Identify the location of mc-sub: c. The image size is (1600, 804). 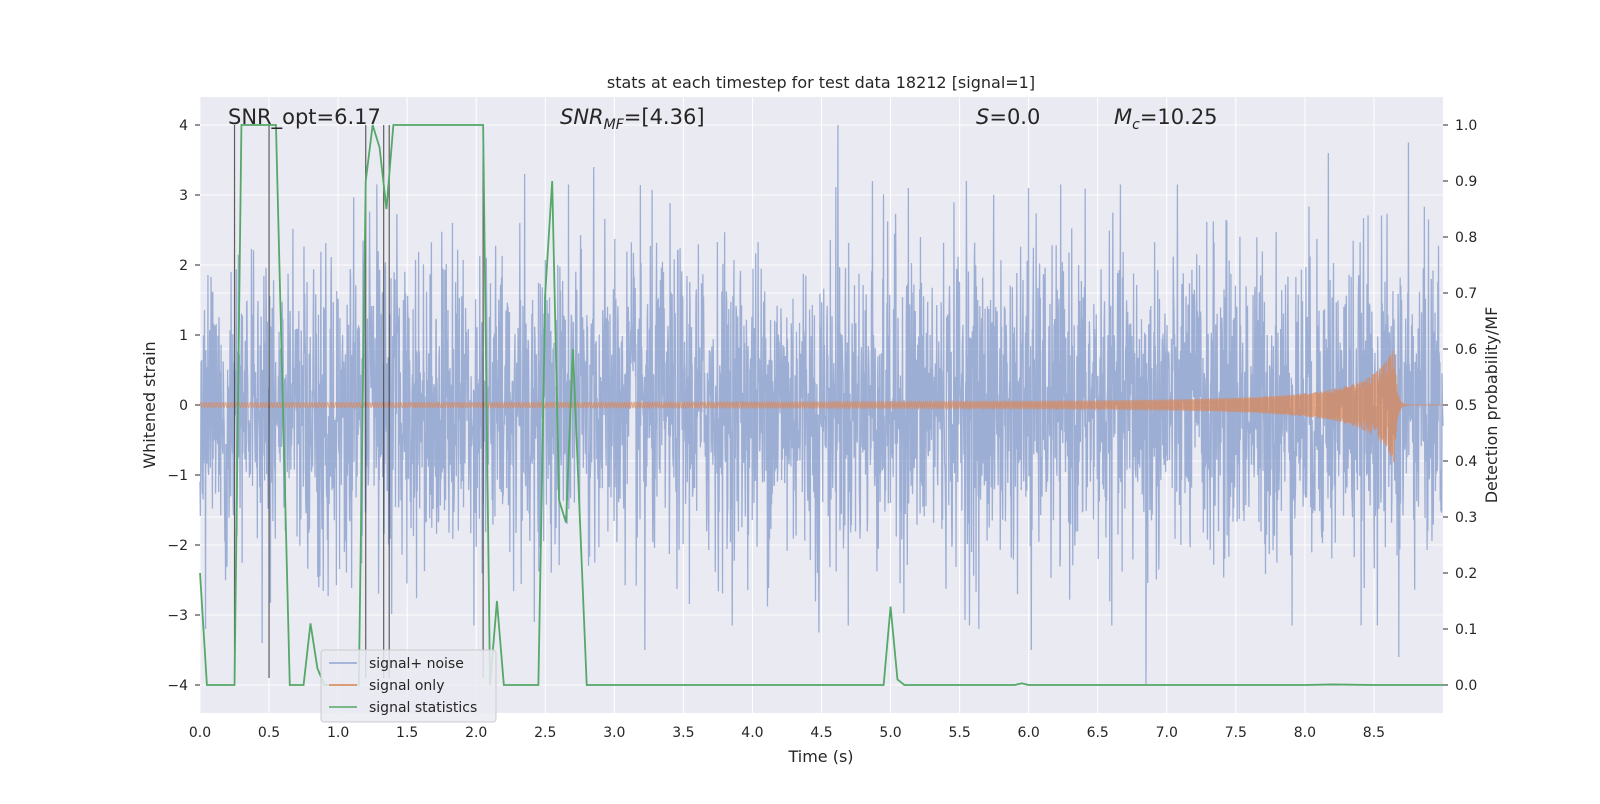
(1136, 125).